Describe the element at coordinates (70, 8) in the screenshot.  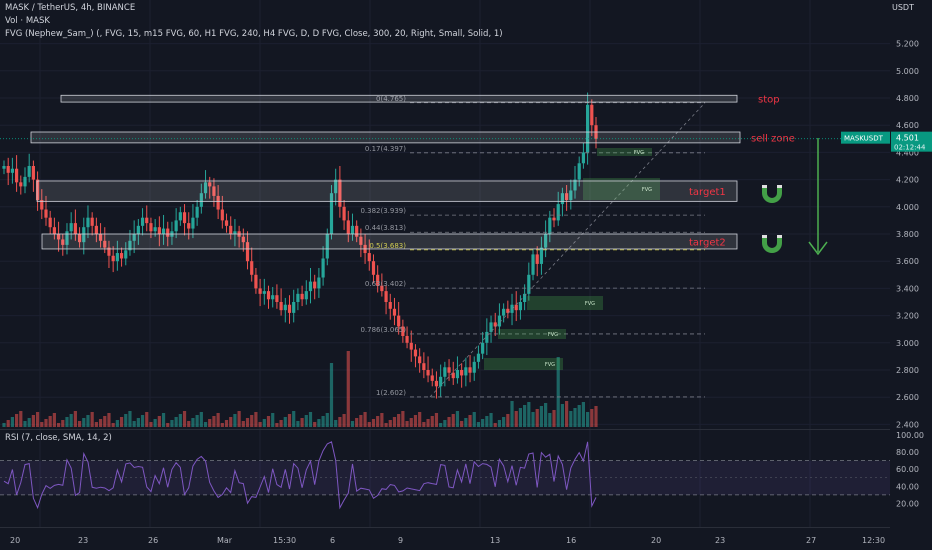
I see `symbol-title: MASK / TetherUS, 4h, BINANCE` at that location.